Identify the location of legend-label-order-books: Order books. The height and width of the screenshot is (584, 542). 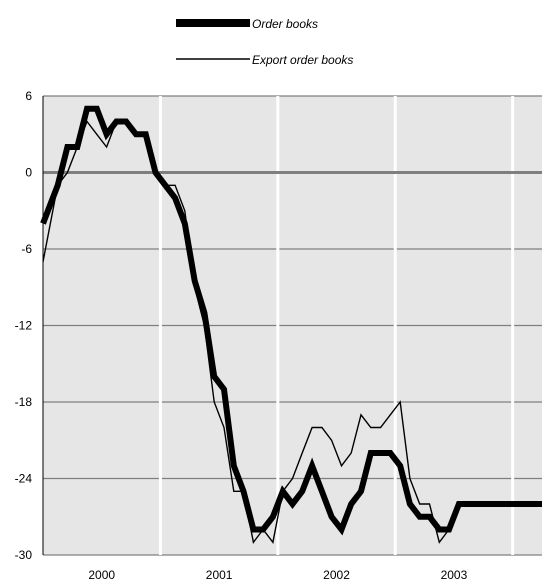
(285, 24).